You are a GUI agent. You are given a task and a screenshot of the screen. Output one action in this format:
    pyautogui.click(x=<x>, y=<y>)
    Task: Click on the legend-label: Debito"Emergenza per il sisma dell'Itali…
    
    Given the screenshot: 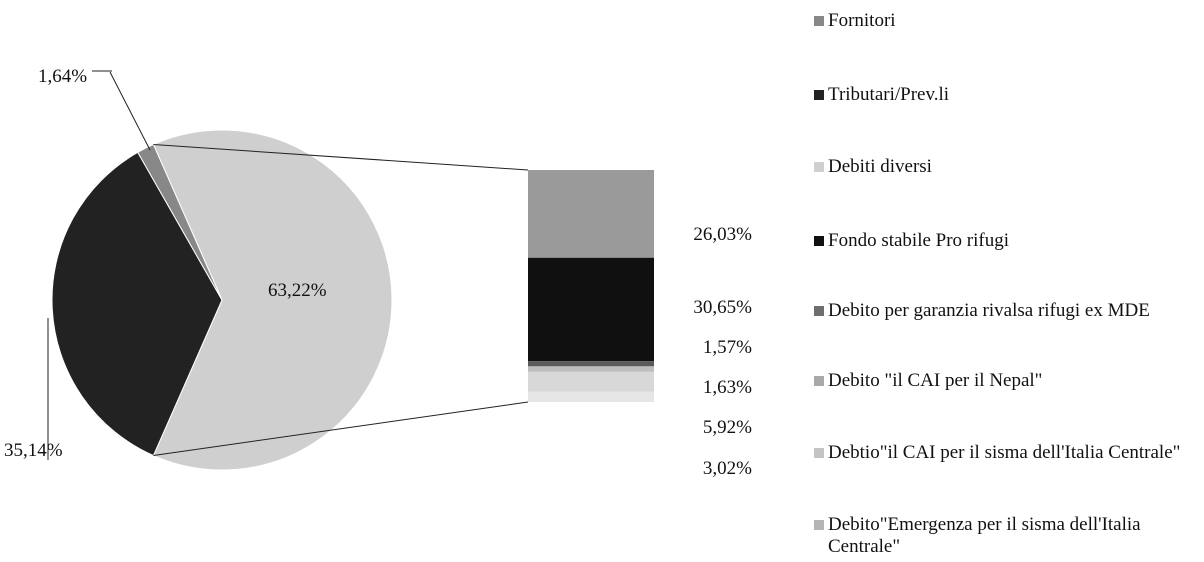 What is the action you would take?
    pyautogui.click(x=984, y=535)
    